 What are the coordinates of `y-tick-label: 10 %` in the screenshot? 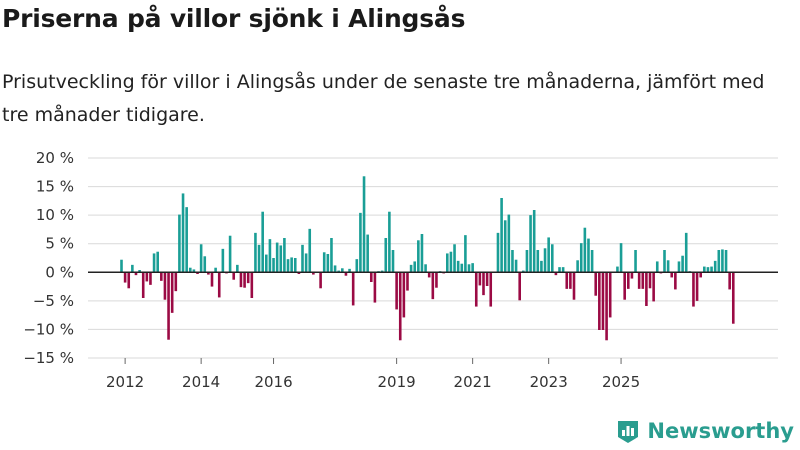 It's located at (55, 215).